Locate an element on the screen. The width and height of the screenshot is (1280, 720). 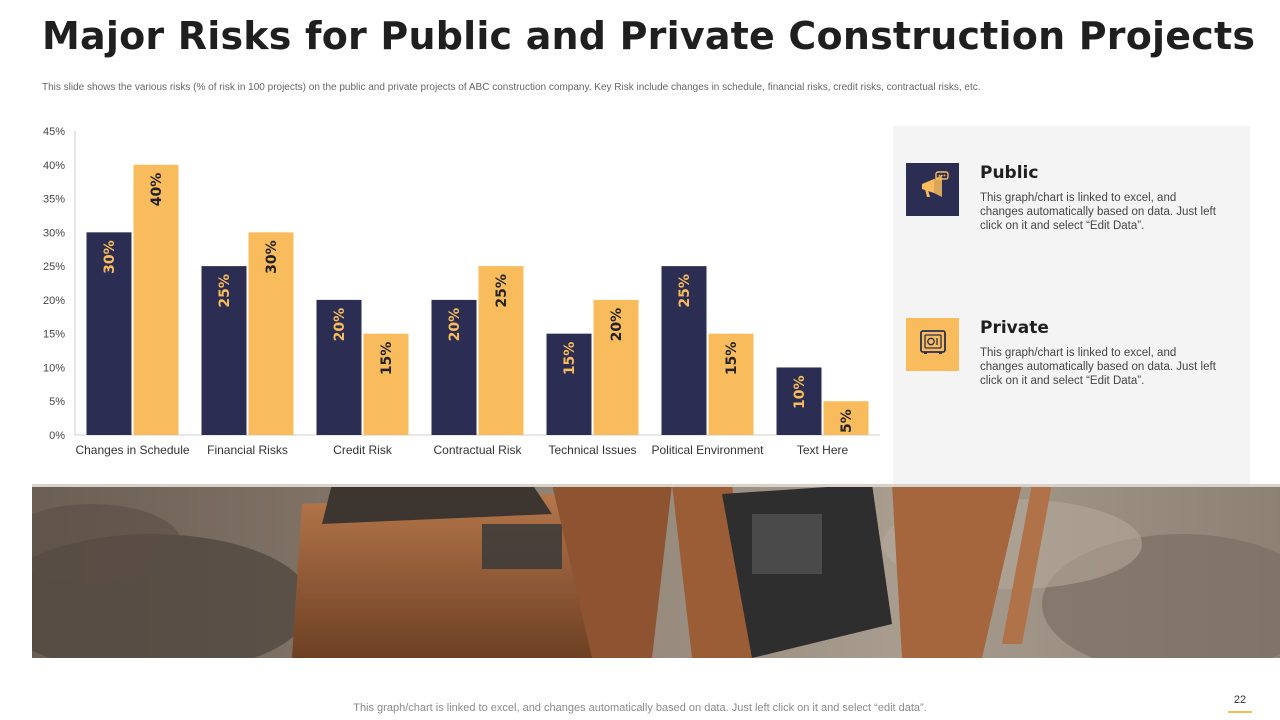
x-tick-label: Text Here is located at coordinates (823, 450).